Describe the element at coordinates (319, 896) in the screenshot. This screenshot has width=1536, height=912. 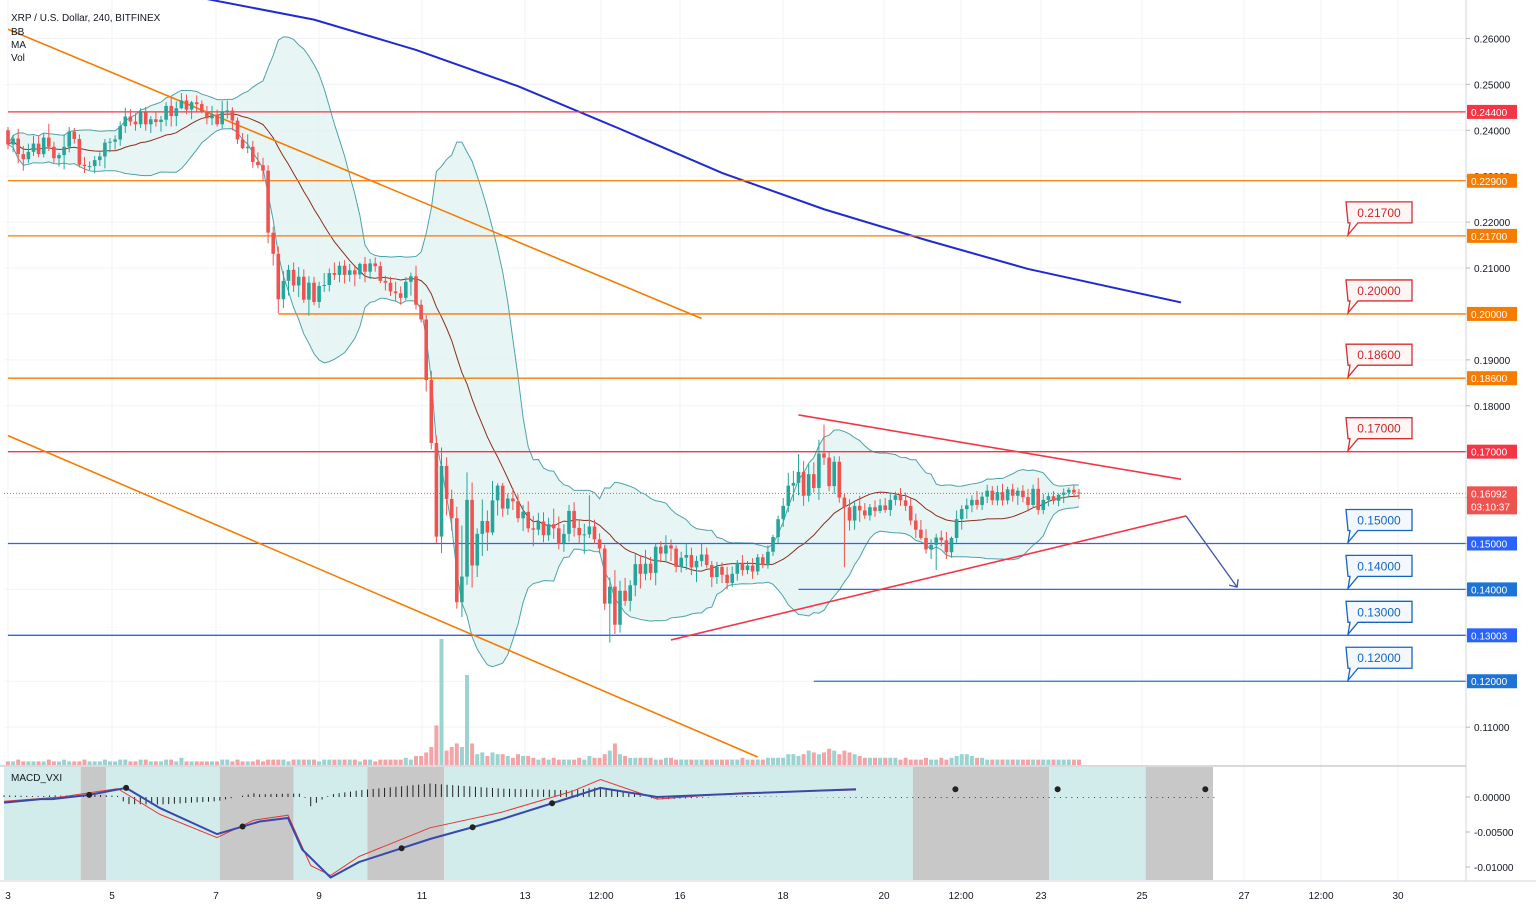
I see `time-tick-label: 9` at that location.